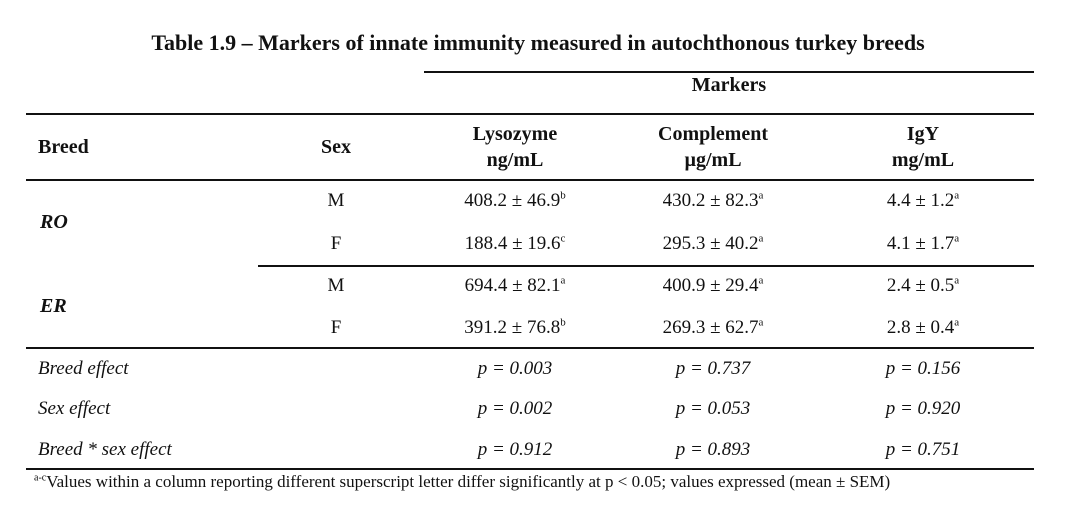  I want to click on lysozyme-cell: 694.4 ± 82.1a, so click(515, 286).